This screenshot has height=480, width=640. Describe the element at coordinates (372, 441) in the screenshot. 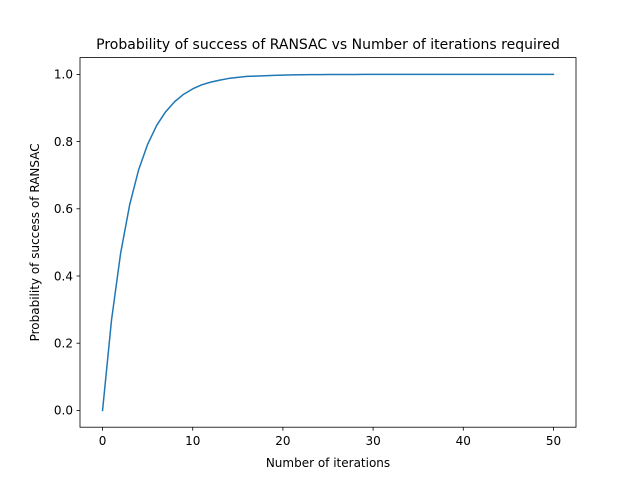

I see `x-tick-label: 30` at that location.